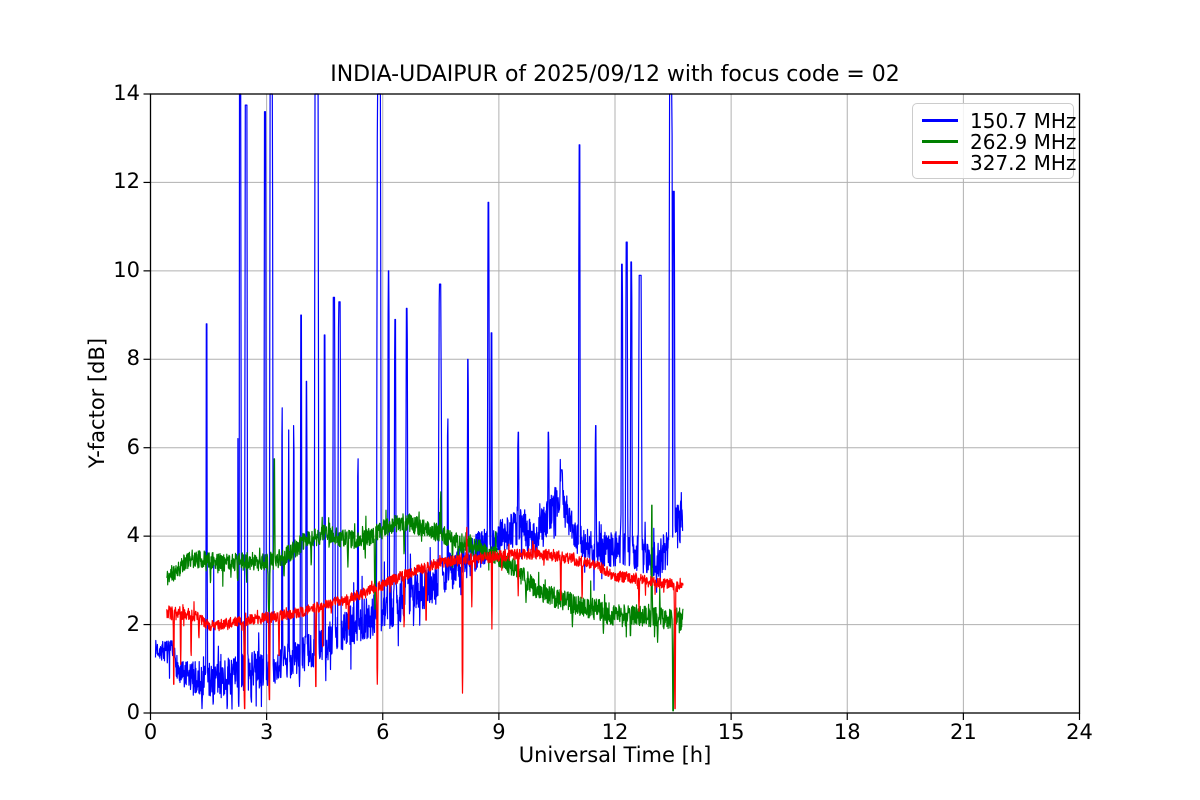  I want to click on legend-label: 262.9 MHz, so click(1023, 141).